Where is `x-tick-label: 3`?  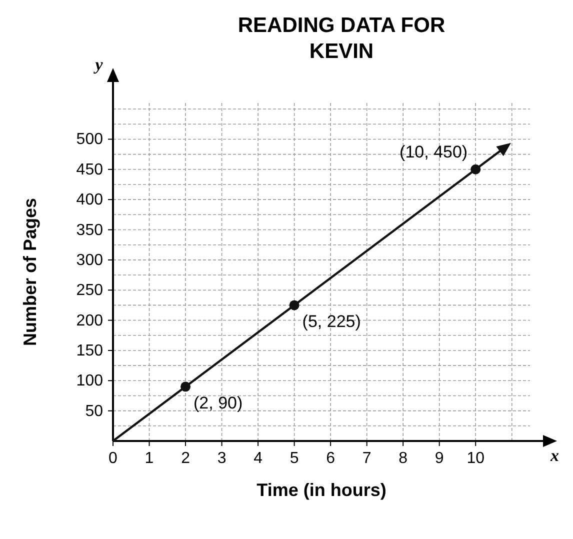
x-tick-label: 3 is located at coordinates (221, 458).